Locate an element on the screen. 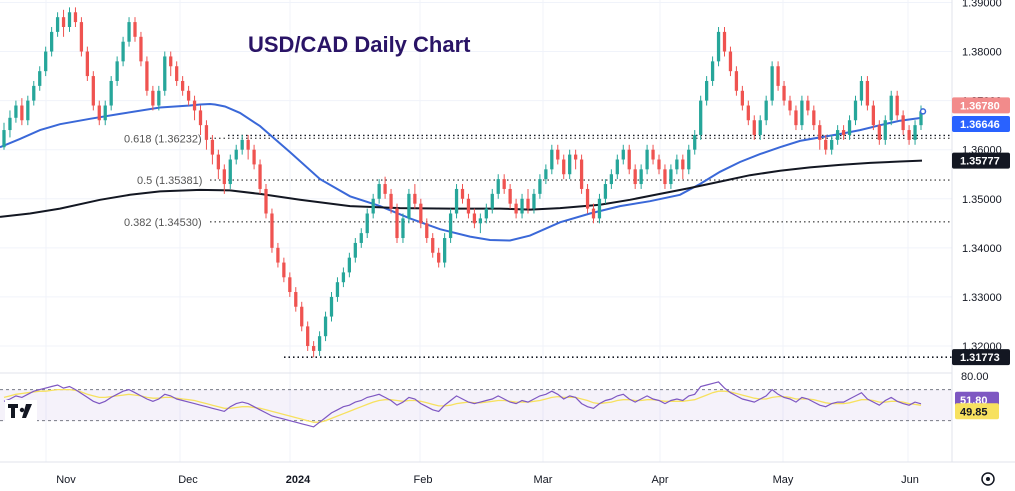 The image size is (1015, 491). price-badge-label: 1.31773 is located at coordinates (980, 358).